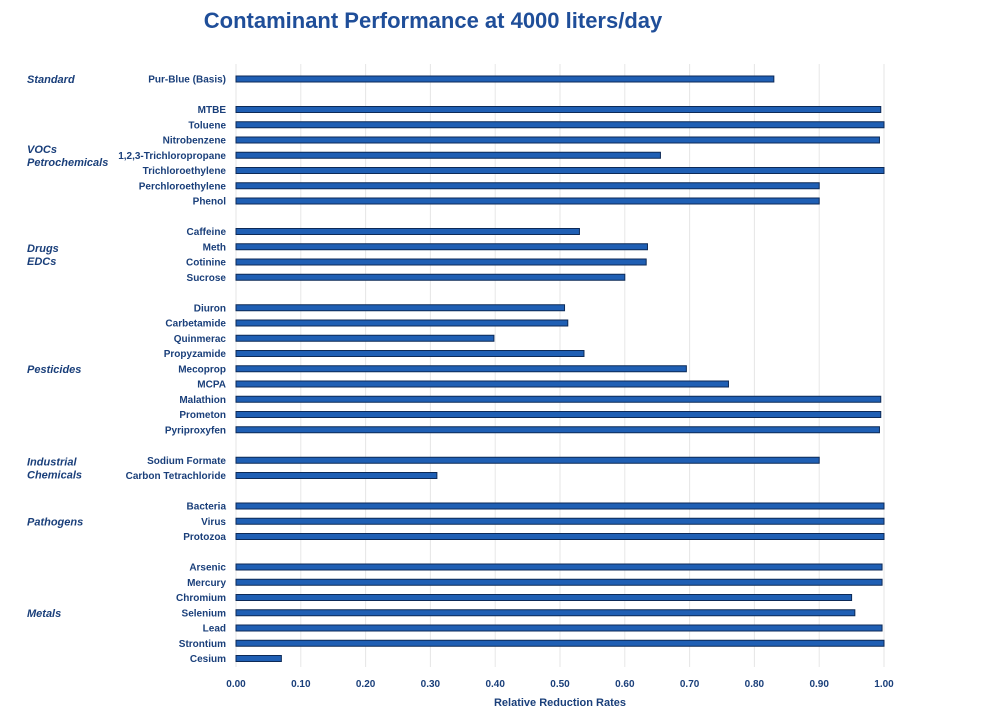 This screenshot has width=997, height=717. Describe the element at coordinates (211, 385) in the screenshot. I see `category-label: MCPA` at that location.